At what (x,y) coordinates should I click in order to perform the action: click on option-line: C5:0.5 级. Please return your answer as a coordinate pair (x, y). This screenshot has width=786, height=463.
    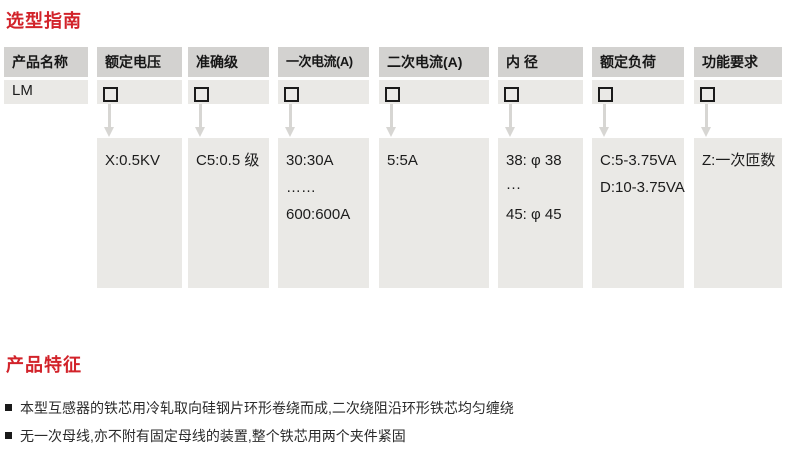
    Looking at the image, I should click on (228, 160).